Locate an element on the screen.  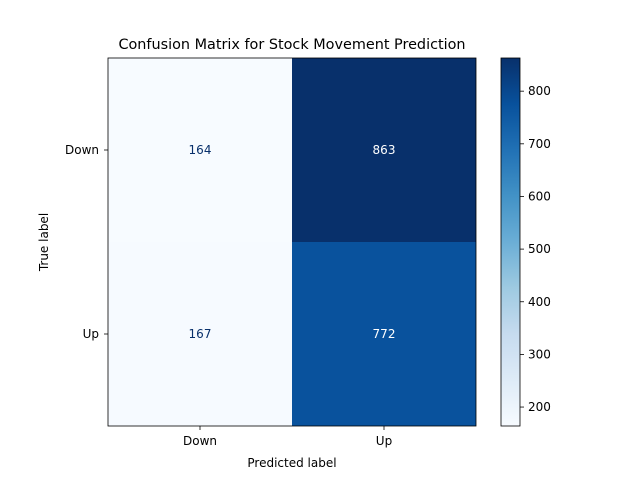
colorbar-tick-label: 300 is located at coordinates (539, 354).